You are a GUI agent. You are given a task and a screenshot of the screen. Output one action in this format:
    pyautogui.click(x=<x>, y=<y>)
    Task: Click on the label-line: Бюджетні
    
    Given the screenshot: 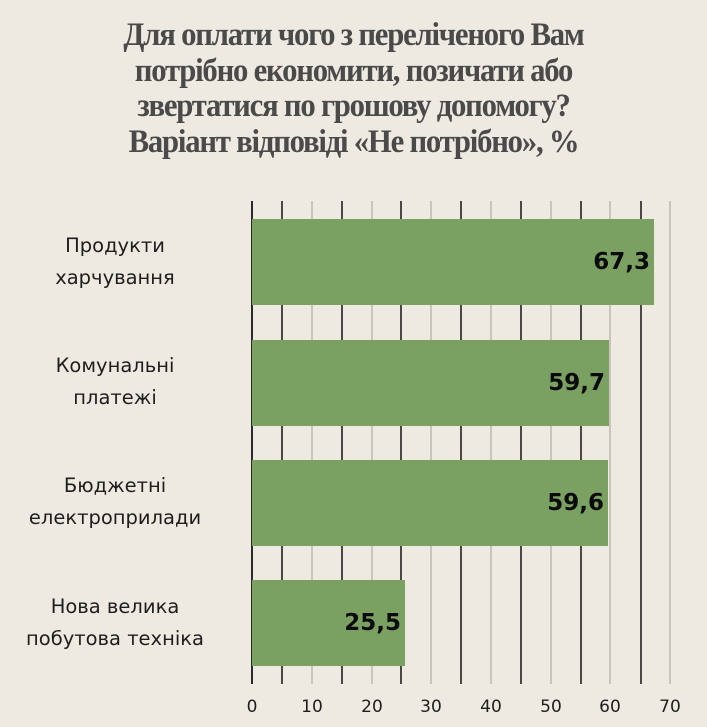 What is the action you would take?
    pyautogui.click(x=115, y=485)
    